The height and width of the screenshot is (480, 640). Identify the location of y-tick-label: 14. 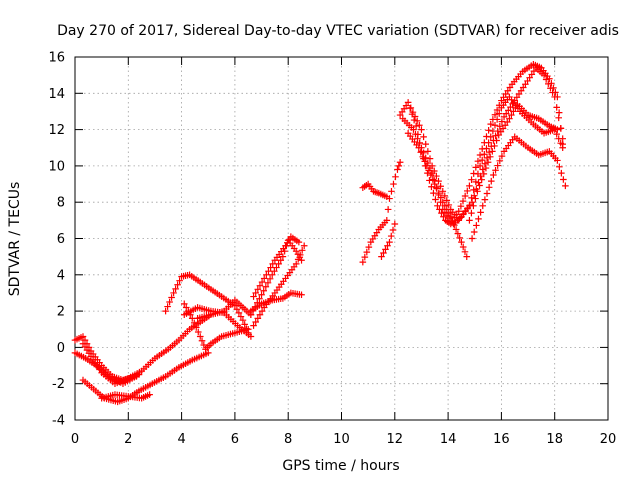
(56, 94).